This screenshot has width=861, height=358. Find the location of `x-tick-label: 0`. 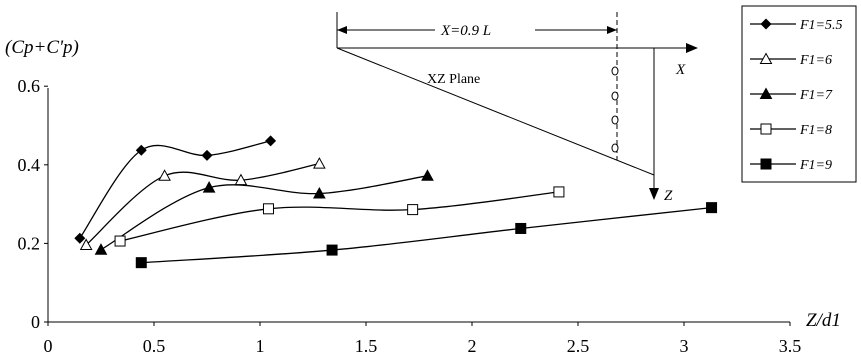

x-tick-label: 0 is located at coordinates (48, 346).